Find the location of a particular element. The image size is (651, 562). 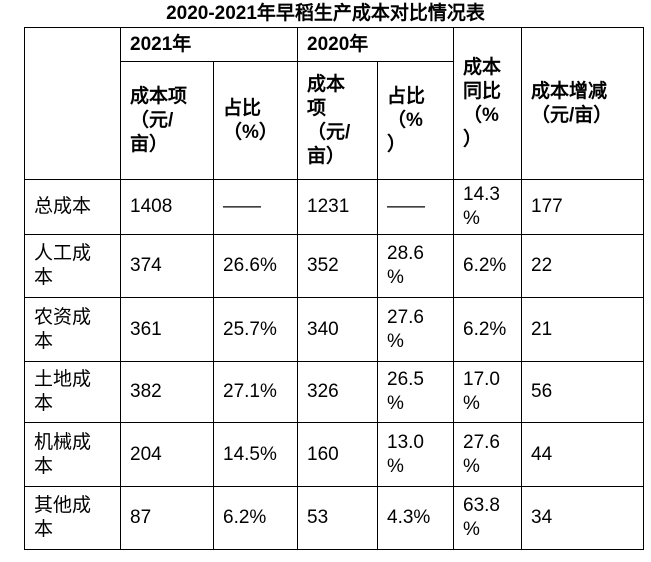

change-cell: 34 is located at coordinates (582, 518).